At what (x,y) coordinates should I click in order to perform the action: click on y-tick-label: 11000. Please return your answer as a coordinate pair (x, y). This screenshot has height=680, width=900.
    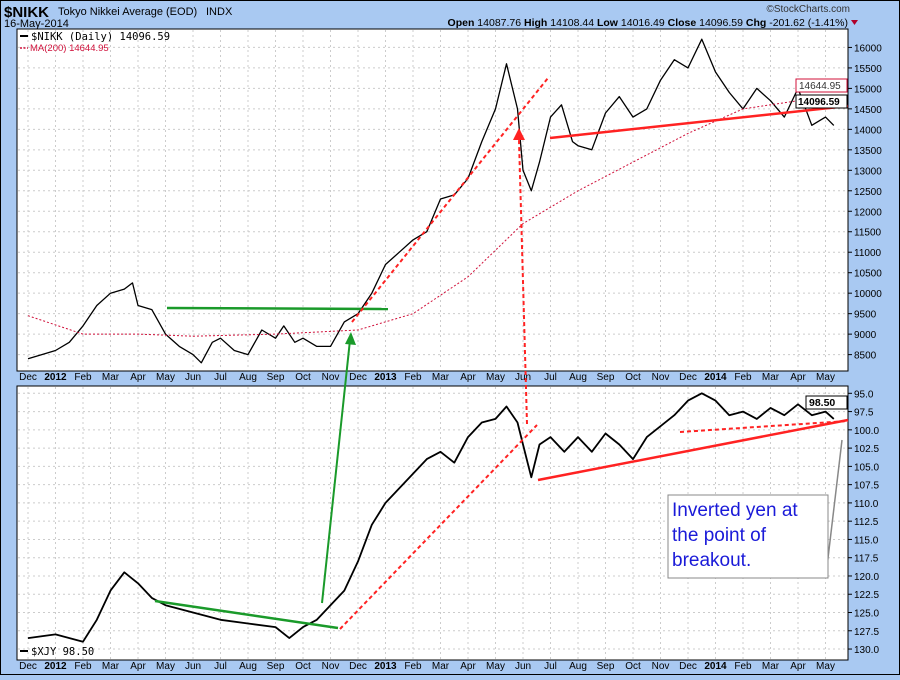
    Looking at the image, I should click on (868, 253).